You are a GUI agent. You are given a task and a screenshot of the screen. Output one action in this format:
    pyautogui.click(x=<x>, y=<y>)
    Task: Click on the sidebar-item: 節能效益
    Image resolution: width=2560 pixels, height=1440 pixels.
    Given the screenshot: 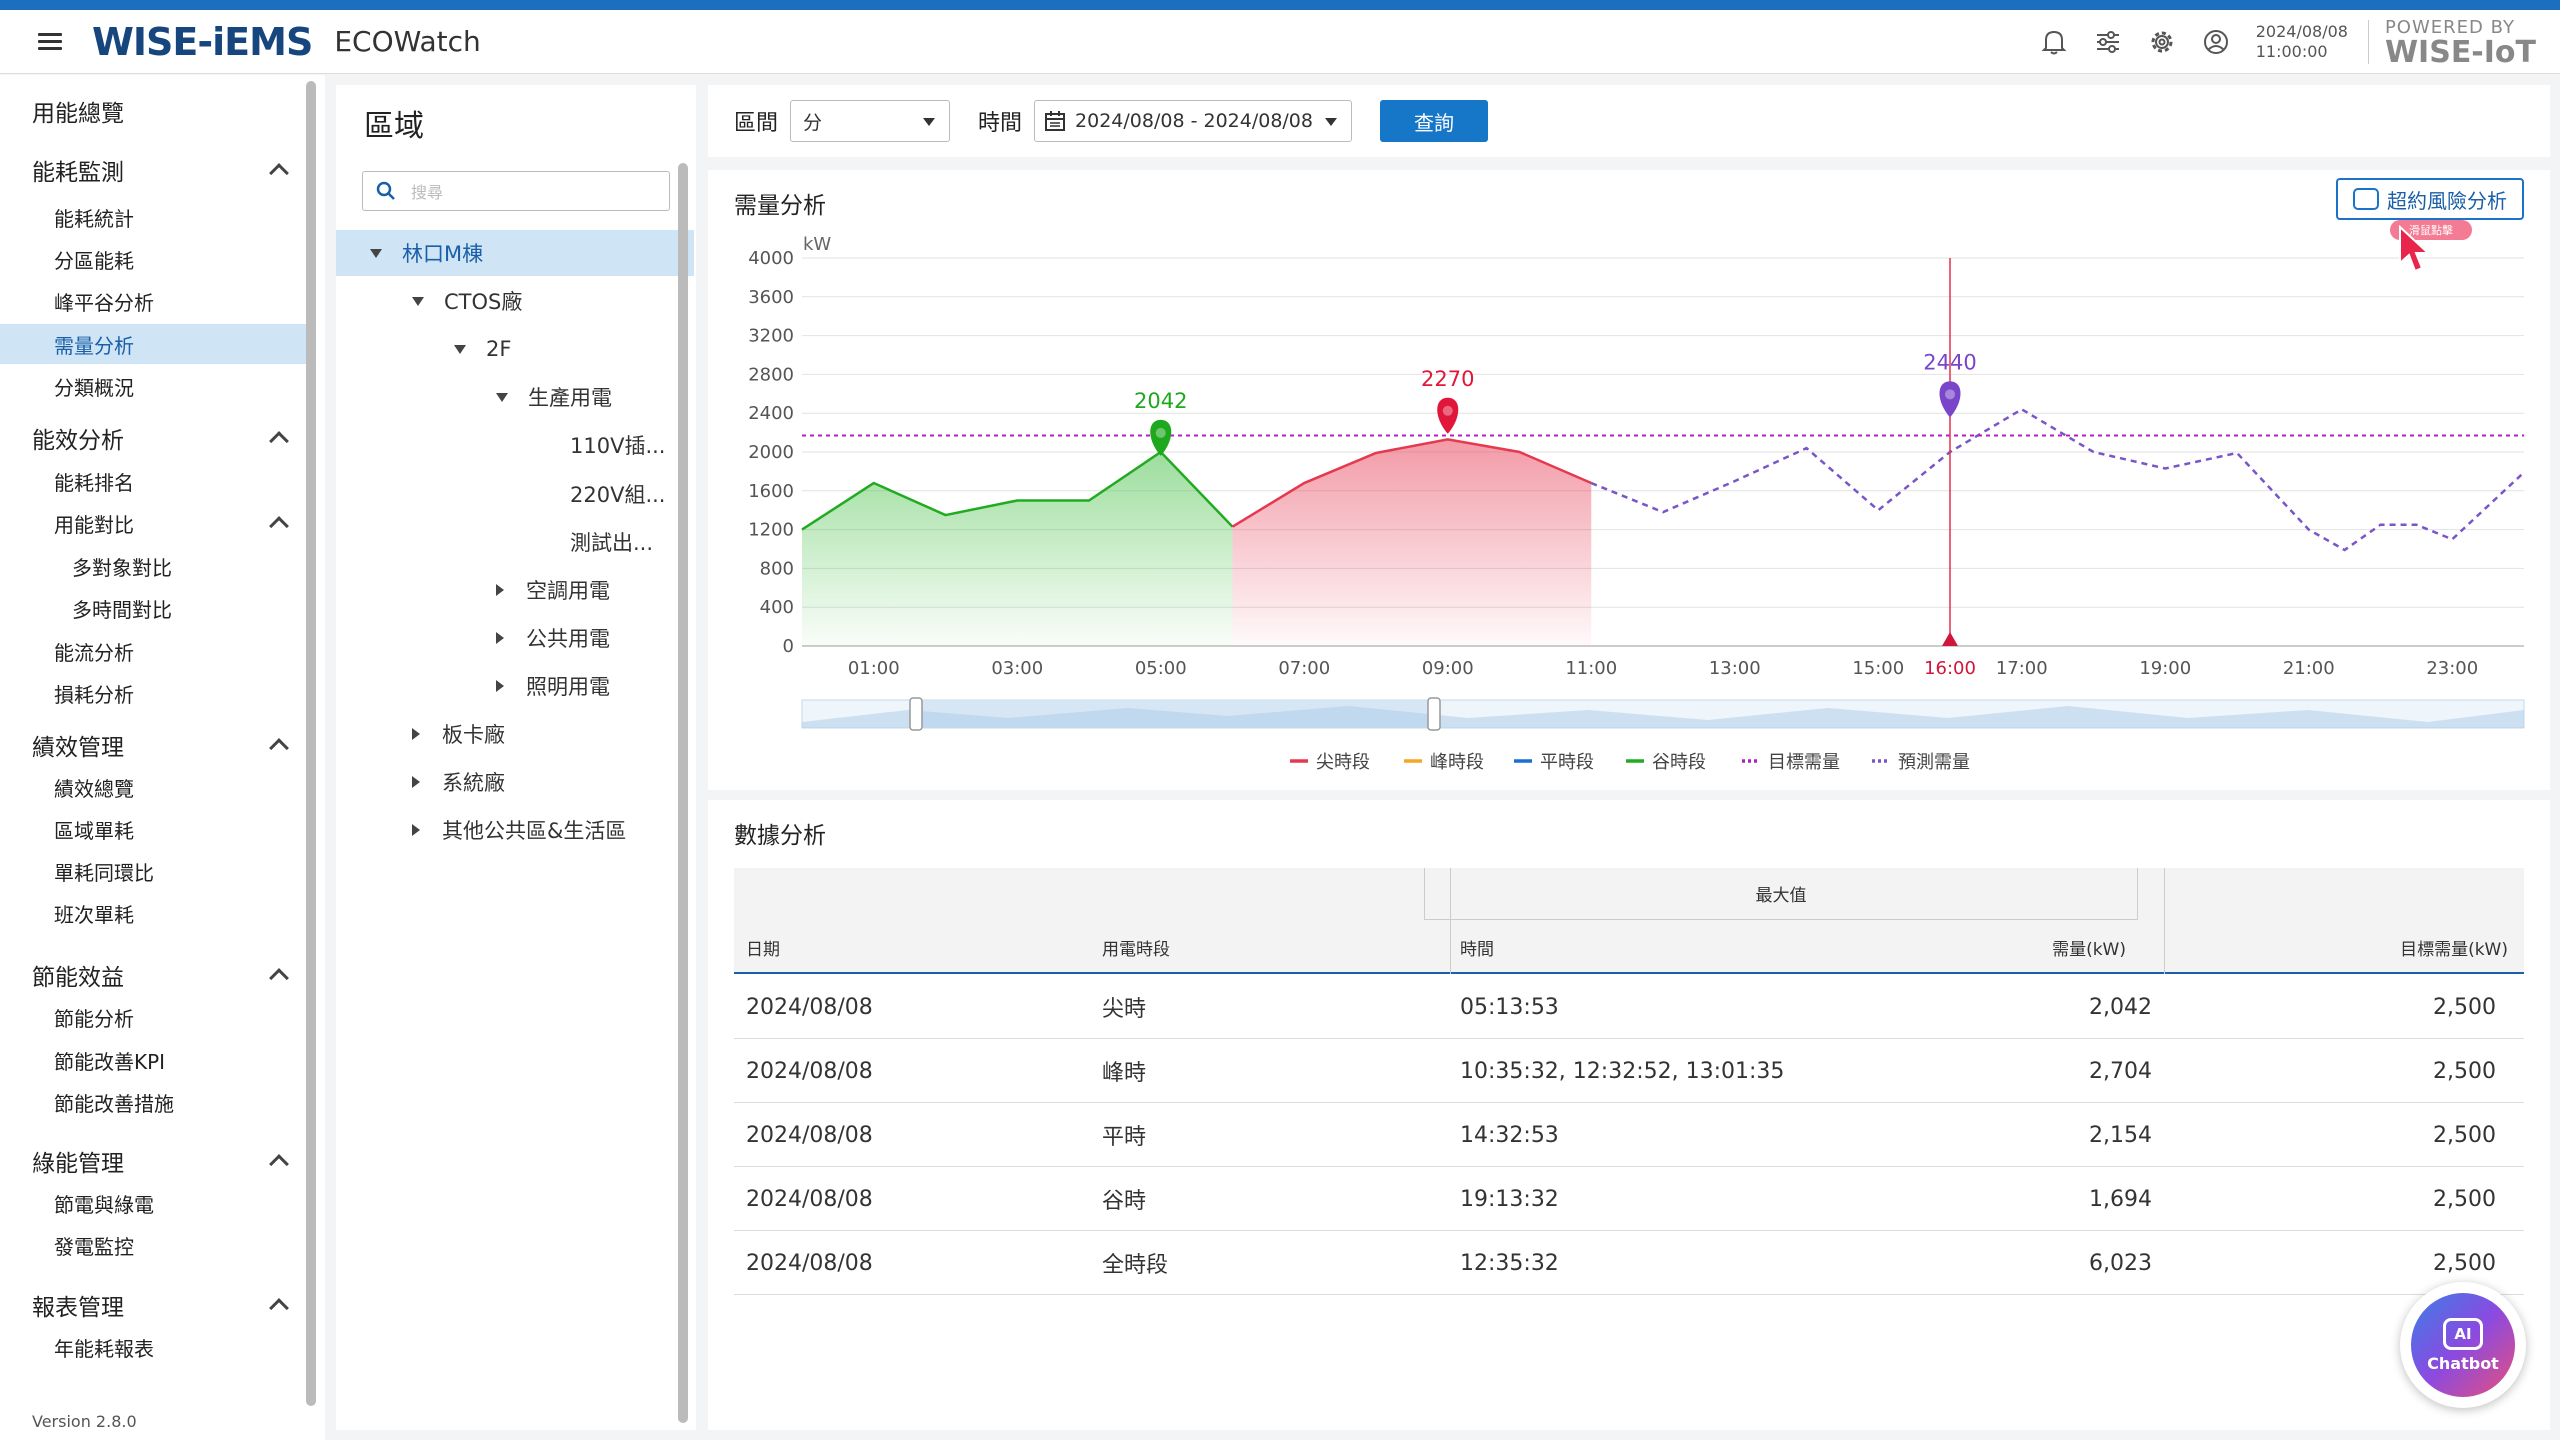 What is the action you would take?
    pyautogui.click(x=155, y=975)
    